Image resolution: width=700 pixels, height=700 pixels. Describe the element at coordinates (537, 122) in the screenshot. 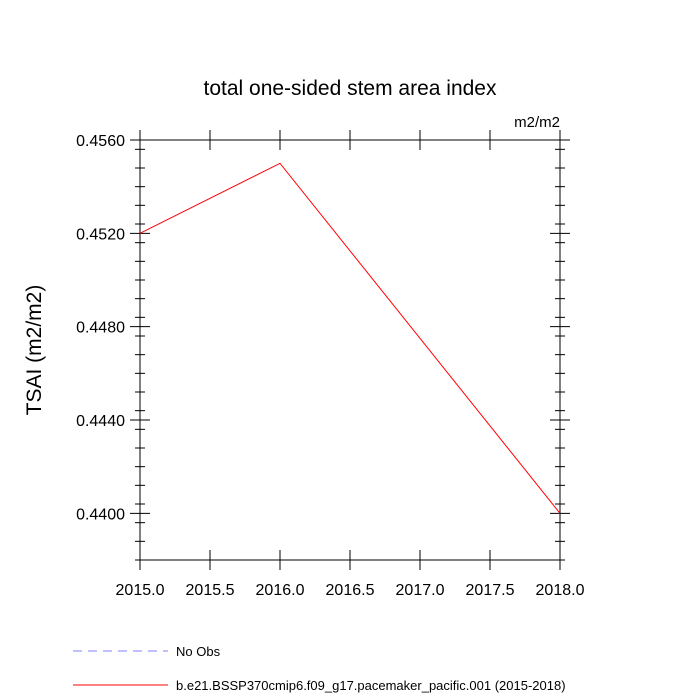

I see `units-label: m2/m2` at that location.